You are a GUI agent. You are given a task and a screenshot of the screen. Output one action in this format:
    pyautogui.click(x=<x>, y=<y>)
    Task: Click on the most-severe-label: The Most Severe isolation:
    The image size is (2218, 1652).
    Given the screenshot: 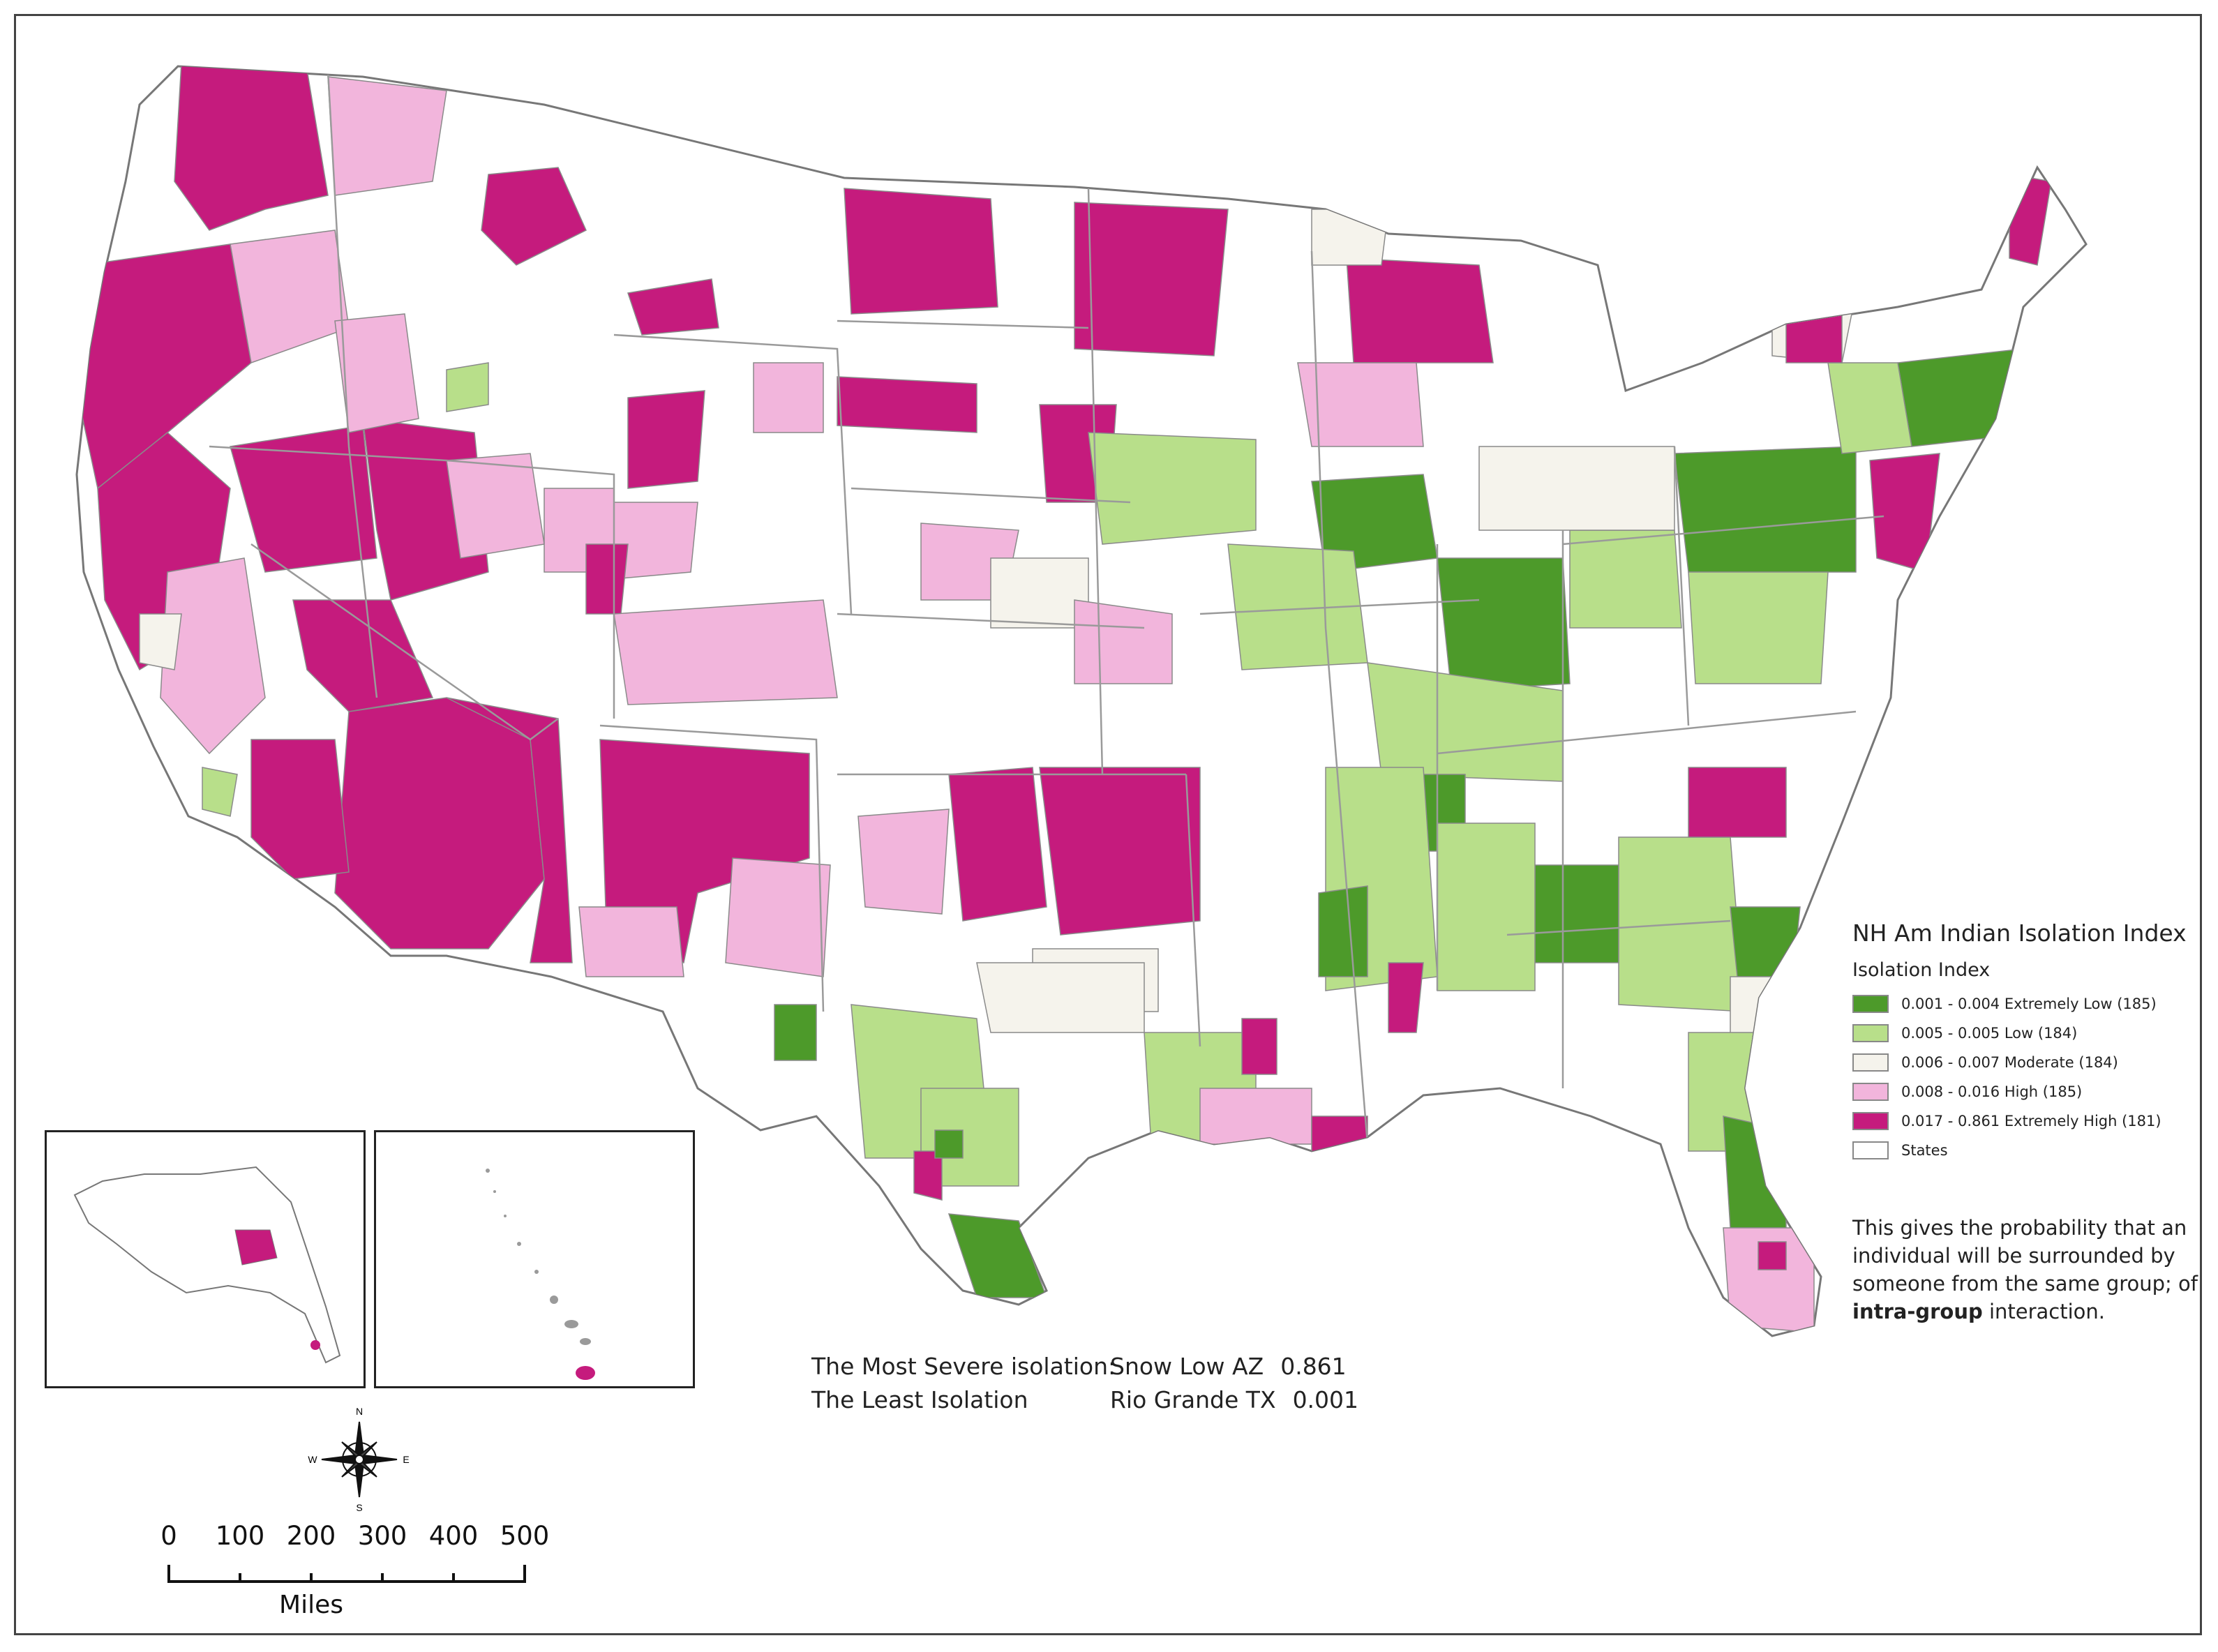 What is the action you would take?
    pyautogui.click(x=963, y=1366)
    